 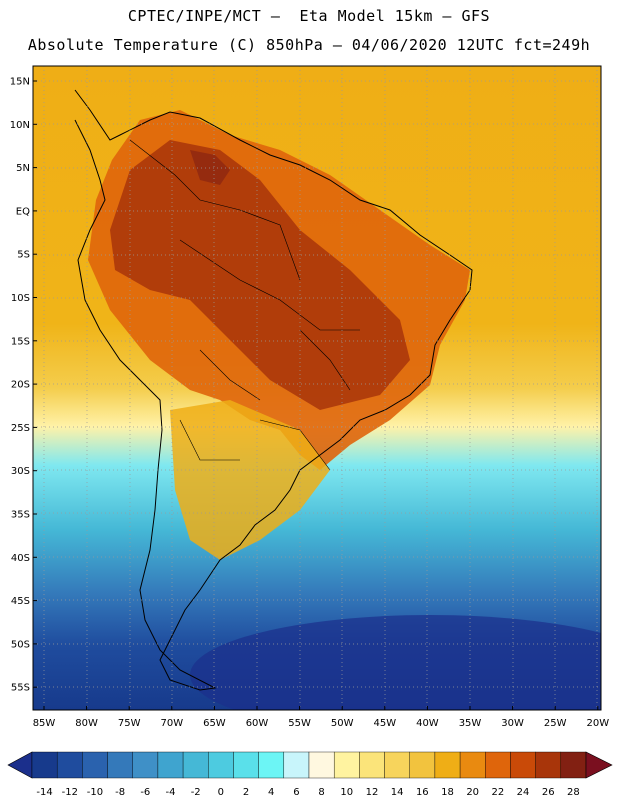 I want to click on color-bar-tick-label: 22, so click(x=497, y=792).